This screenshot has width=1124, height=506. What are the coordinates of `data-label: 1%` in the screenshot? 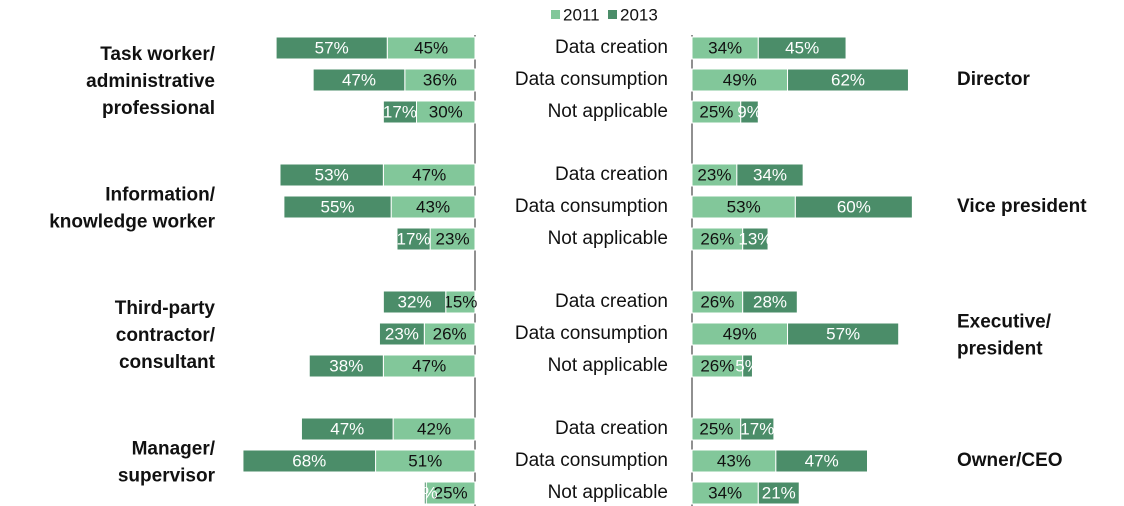 It's located at (425, 492).